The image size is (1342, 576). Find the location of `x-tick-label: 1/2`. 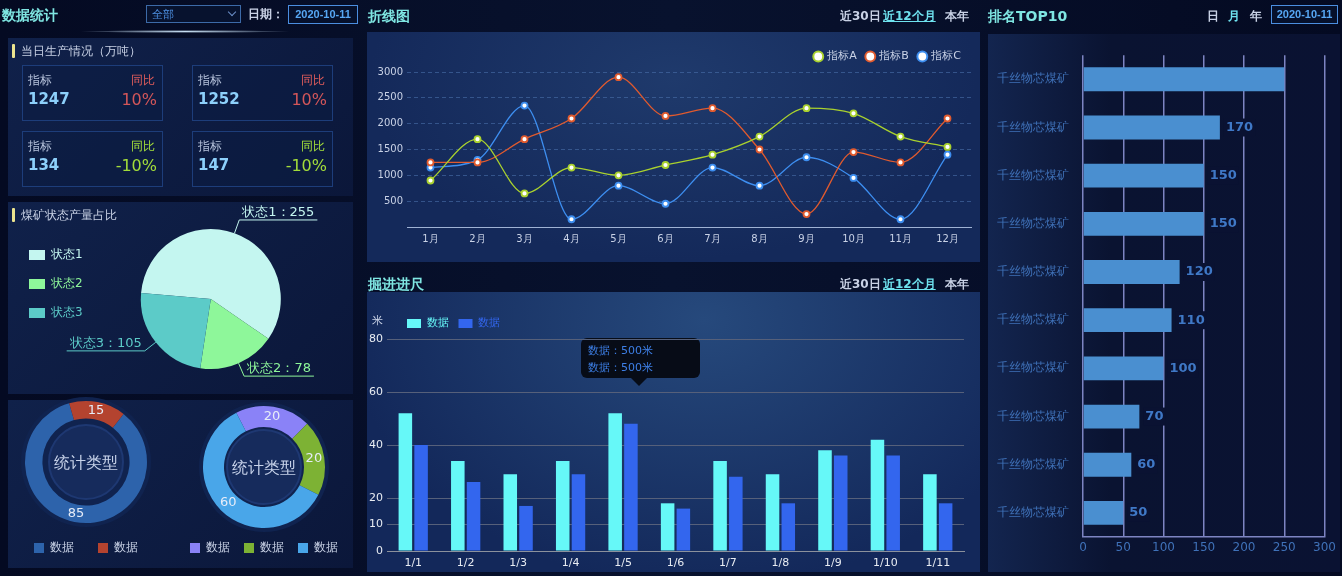

x-tick-label: 1/2 is located at coordinates (465, 563).